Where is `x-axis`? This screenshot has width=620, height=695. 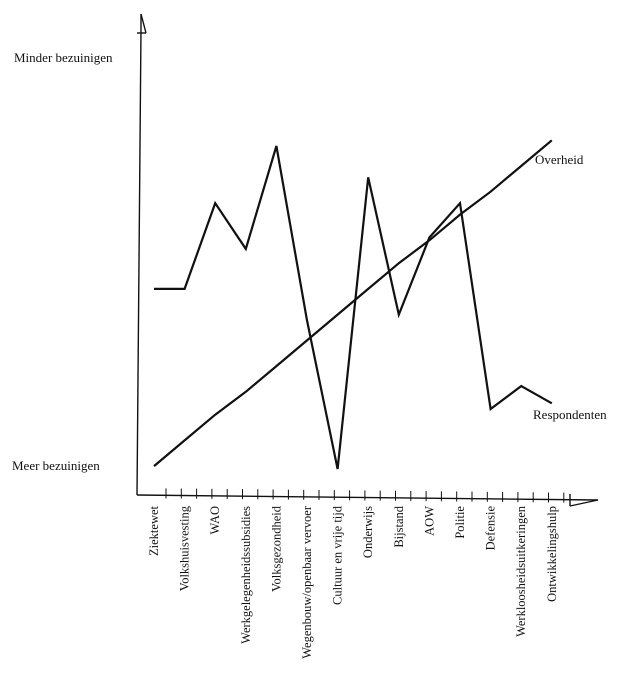 x-axis is located at coordinates (367, 500).